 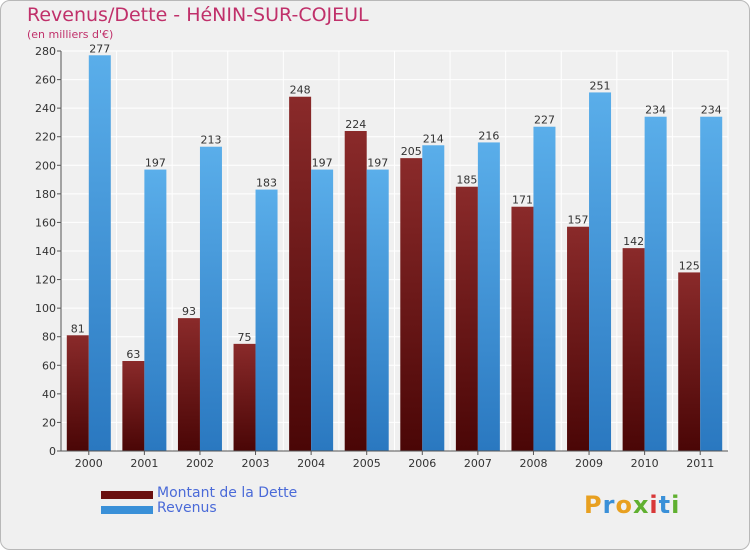 I want to click on value-label-revenus-2006: 214, so click(x=433, y=138).